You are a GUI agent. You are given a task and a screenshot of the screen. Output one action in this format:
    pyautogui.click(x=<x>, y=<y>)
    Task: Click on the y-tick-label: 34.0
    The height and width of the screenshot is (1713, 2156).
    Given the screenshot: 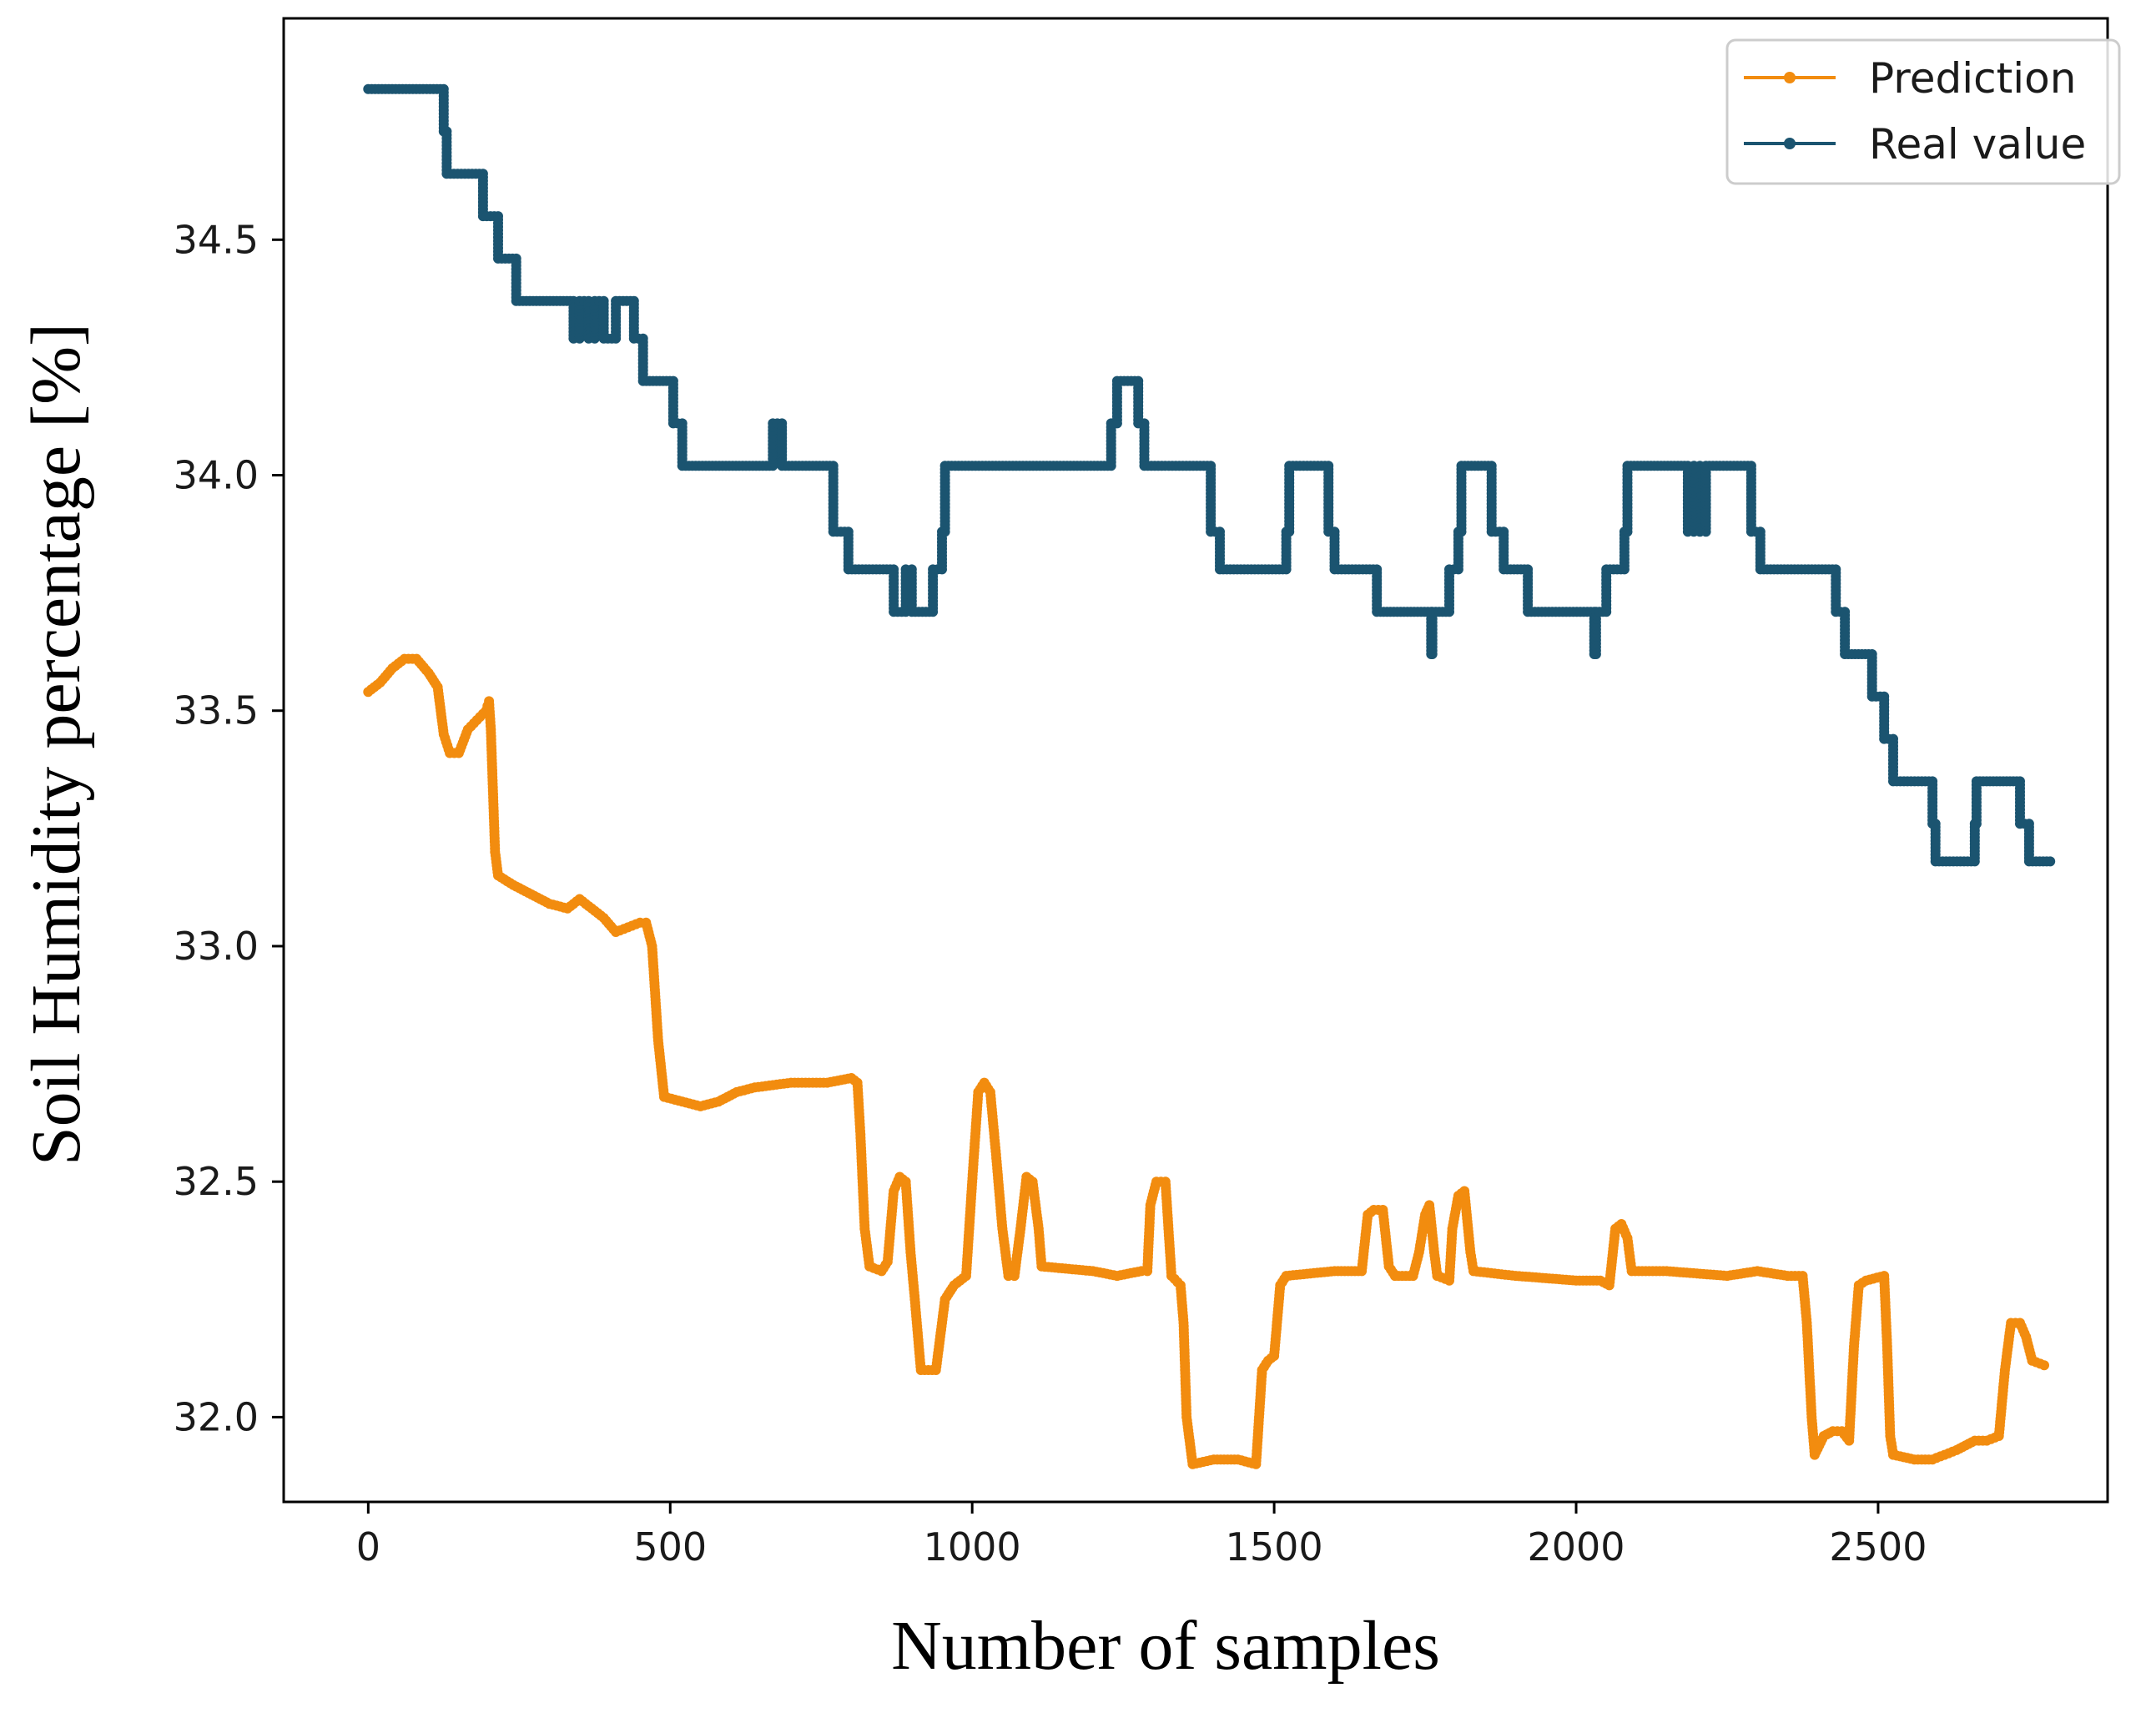 What is the action you would take?
    pyautogui.click(x=216, y=475)
    